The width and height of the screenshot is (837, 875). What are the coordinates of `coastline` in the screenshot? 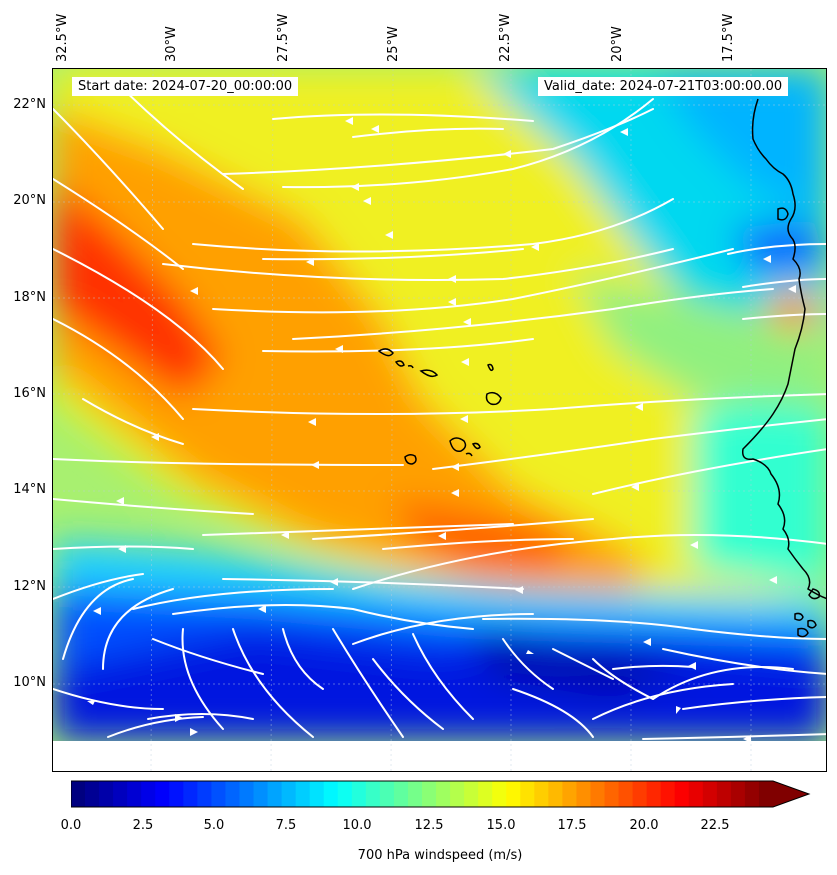 It's located at (783, 368).